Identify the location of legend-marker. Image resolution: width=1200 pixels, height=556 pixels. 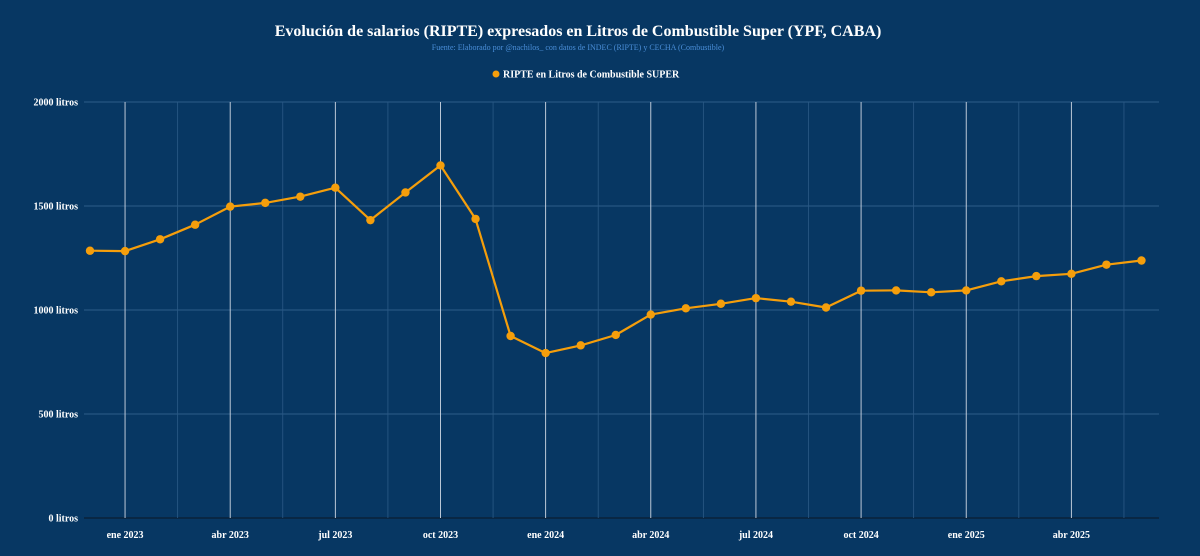
(496, 74).